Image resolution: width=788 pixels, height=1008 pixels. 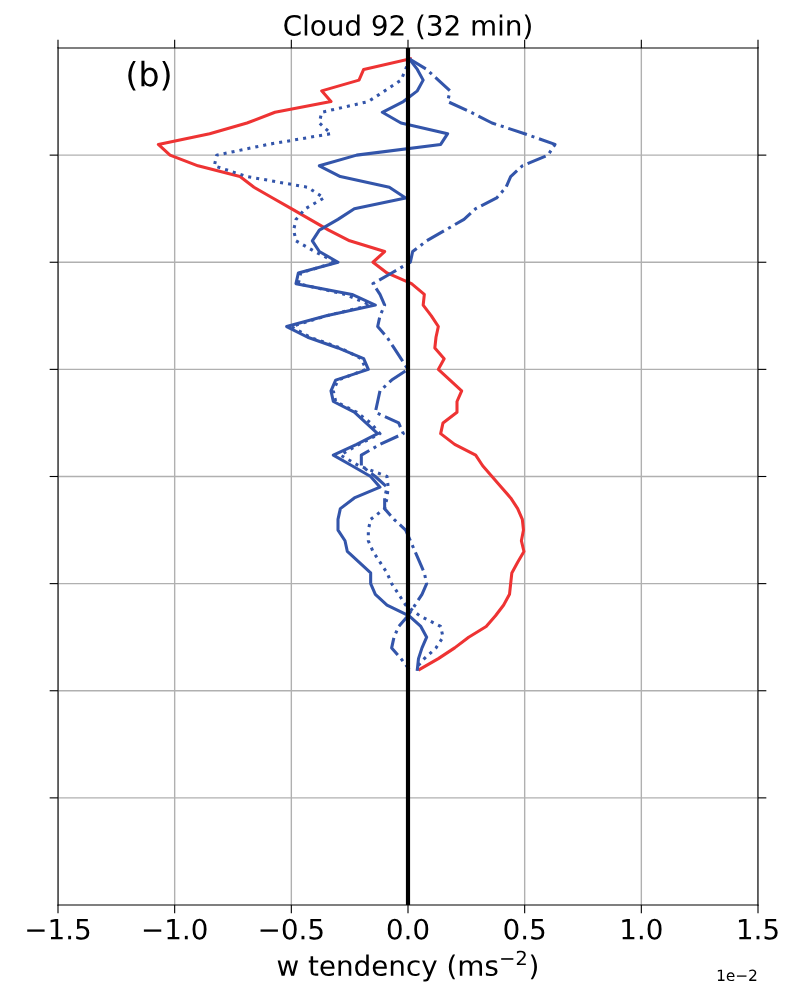 What do you see at coordinates (175, 929) in the screenshot?
I see `x-tick-label: −1.0` at bounding box center [175, 929].